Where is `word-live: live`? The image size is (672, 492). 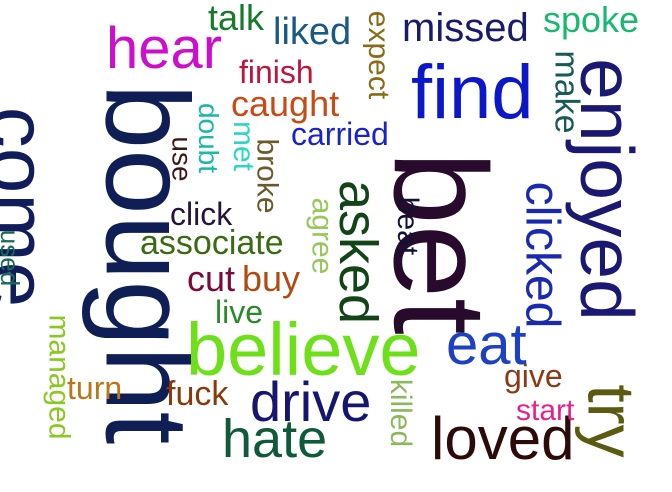 word-live: live is located at coordinates (239, 312).